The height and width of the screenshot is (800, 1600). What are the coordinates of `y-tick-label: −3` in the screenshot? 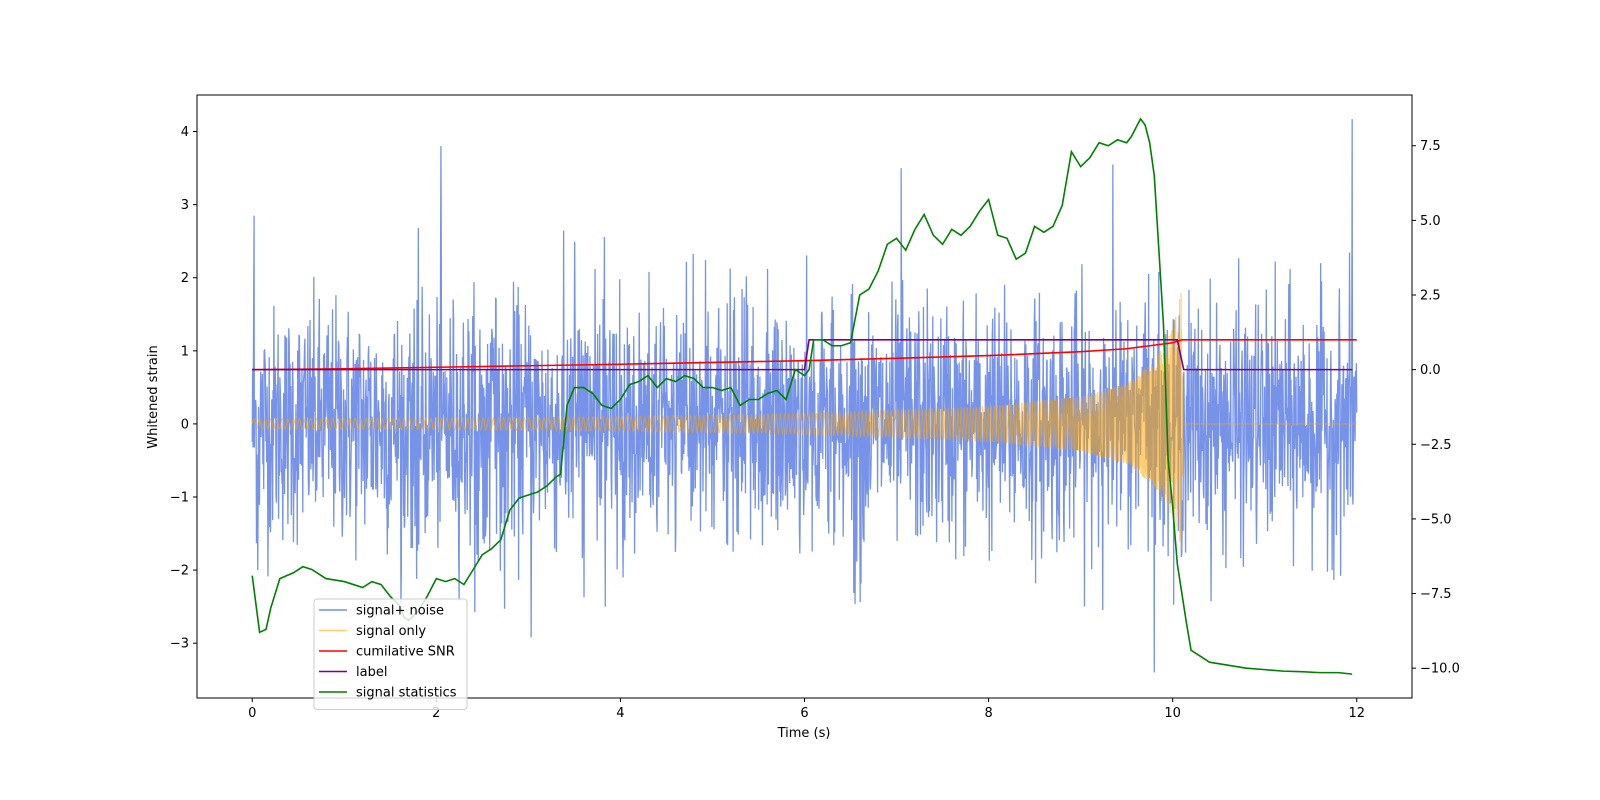 It's located at (179, 644).